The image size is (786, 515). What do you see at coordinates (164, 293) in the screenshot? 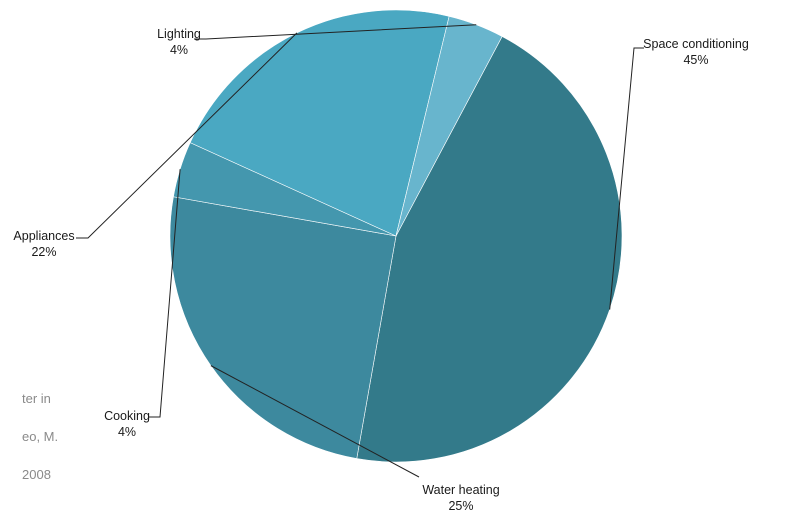
I see `leader-line-cooking` at bounding box center [164, 293].